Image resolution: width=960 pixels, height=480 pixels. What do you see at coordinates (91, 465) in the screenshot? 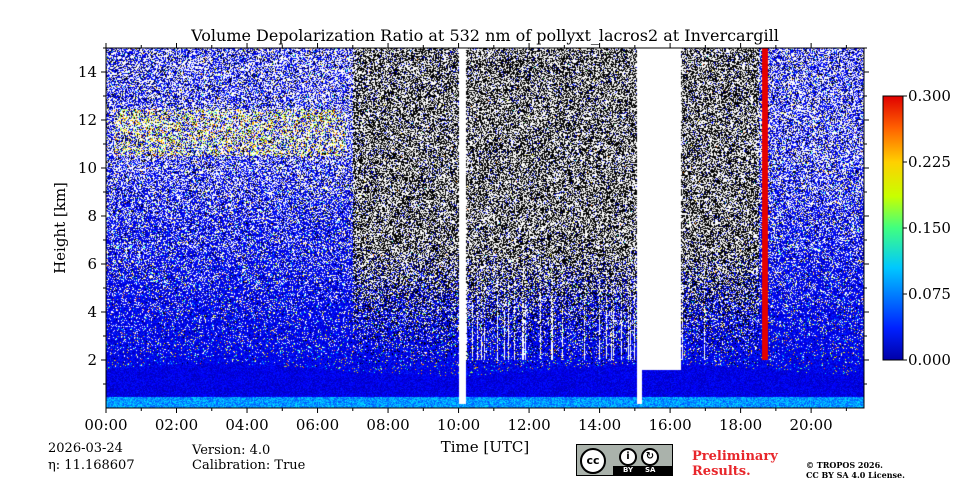
I see `eta-text: η: 11.168607` at bounding box center [91, 465].